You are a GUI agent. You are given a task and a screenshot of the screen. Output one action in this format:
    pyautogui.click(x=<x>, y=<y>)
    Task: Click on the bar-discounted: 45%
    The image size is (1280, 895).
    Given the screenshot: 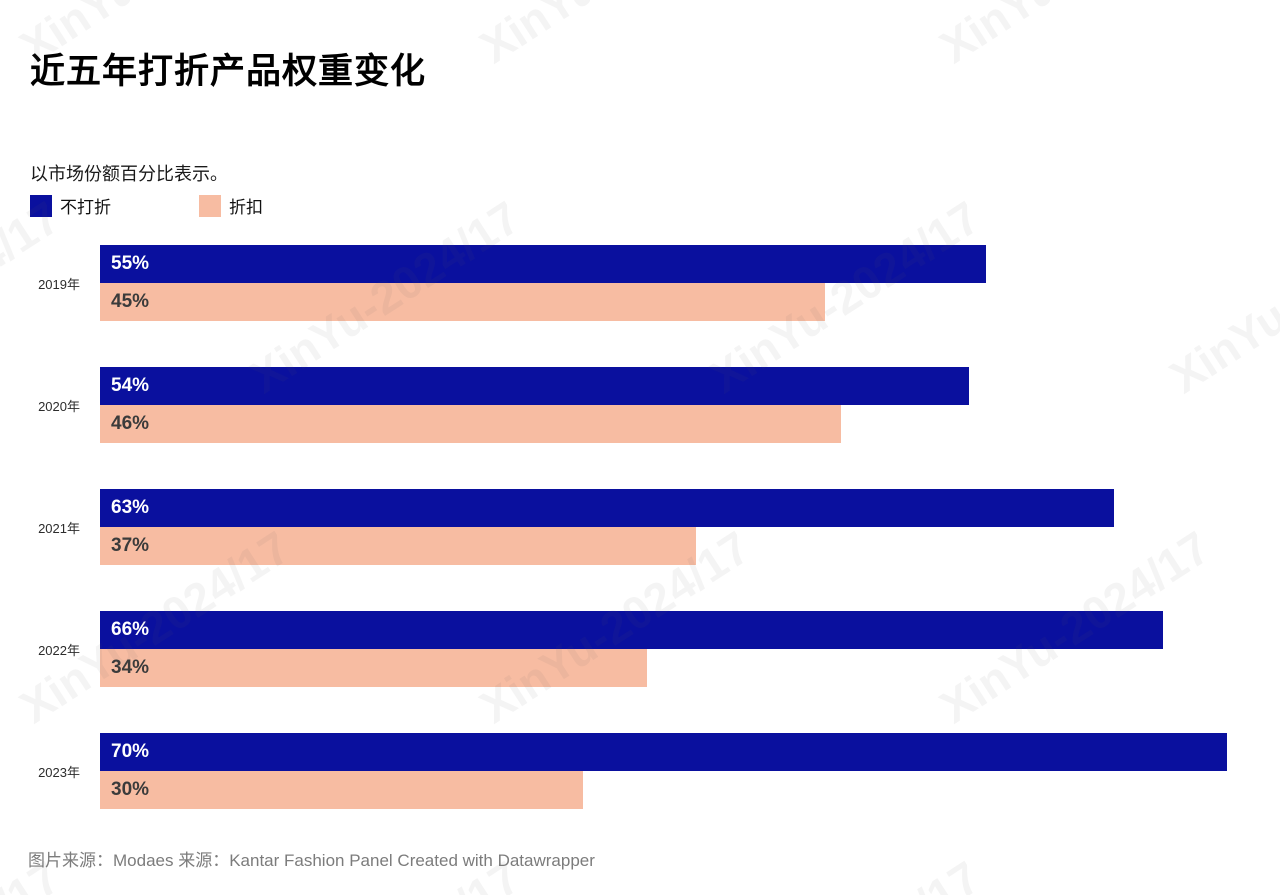 What is the action you would take?
    pyautogui.click(x=462, y=302)
    